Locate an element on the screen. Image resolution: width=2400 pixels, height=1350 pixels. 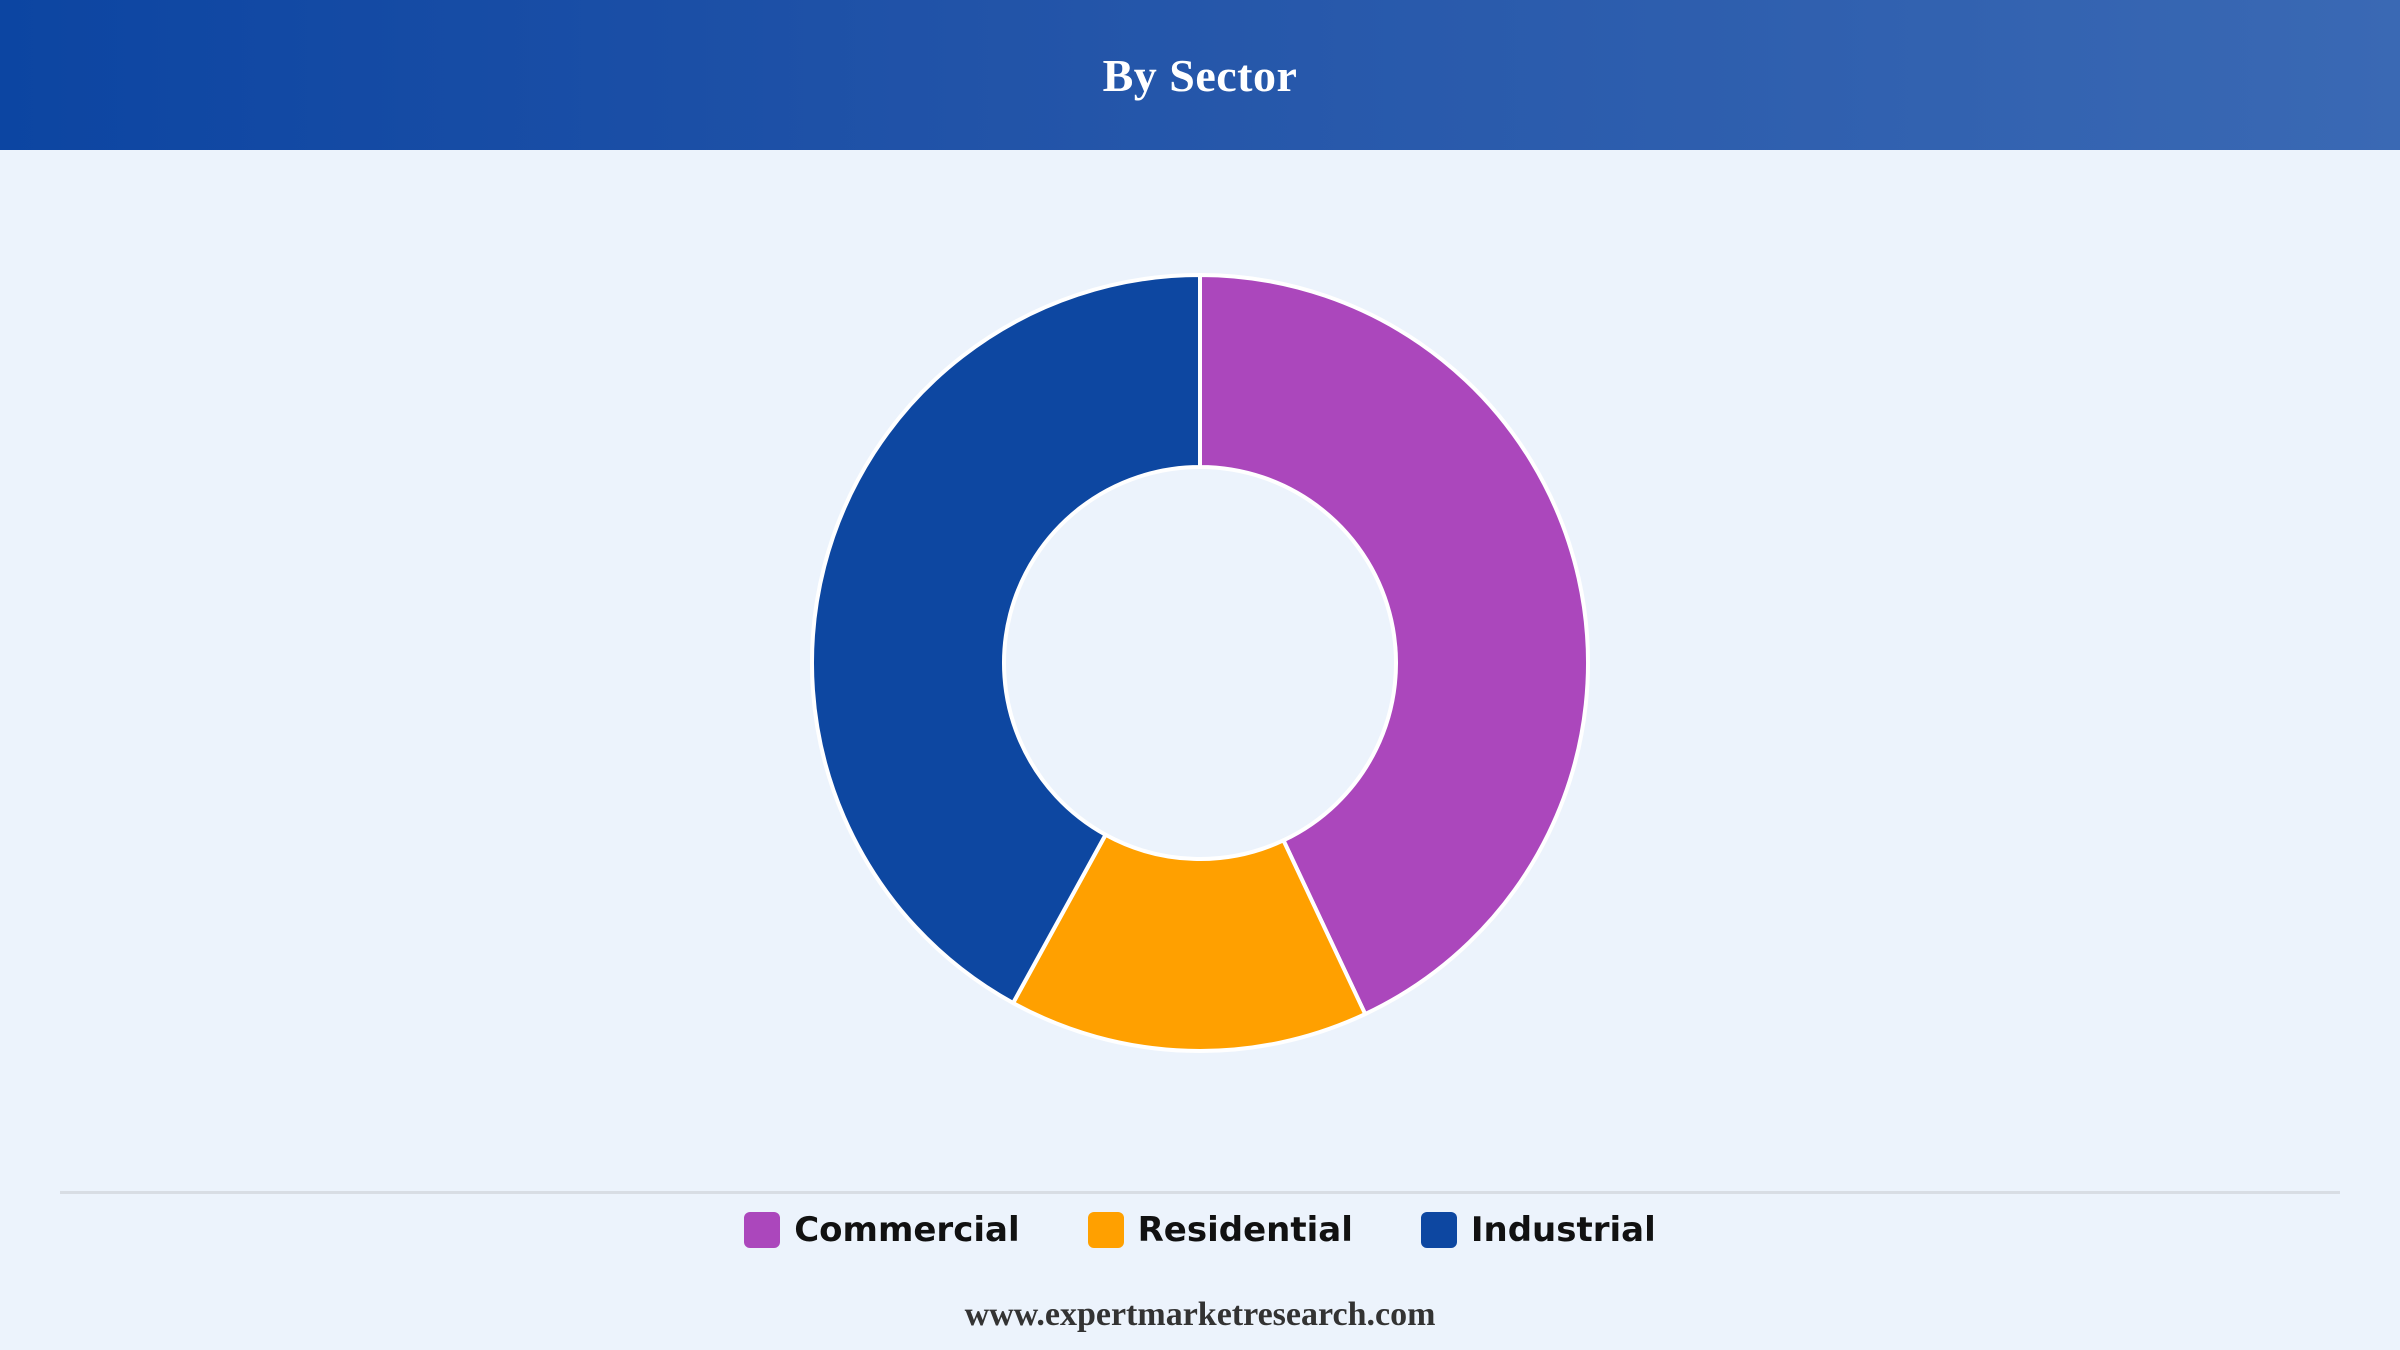
slice-residential is located at coordinates (1189, 942).